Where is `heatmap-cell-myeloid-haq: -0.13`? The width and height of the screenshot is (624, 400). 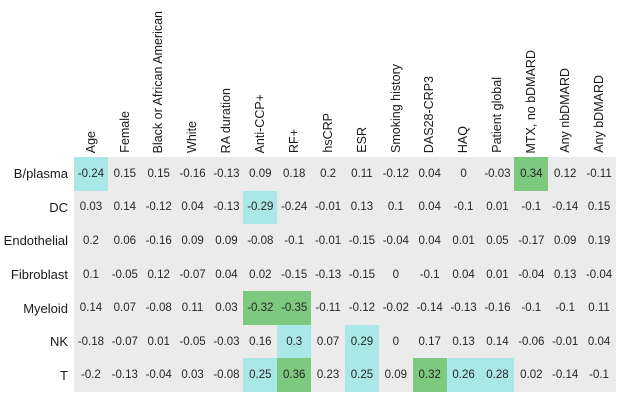 heatmap-cell-myeloid-haq: -0.13 is located at coordinates (463, 308).